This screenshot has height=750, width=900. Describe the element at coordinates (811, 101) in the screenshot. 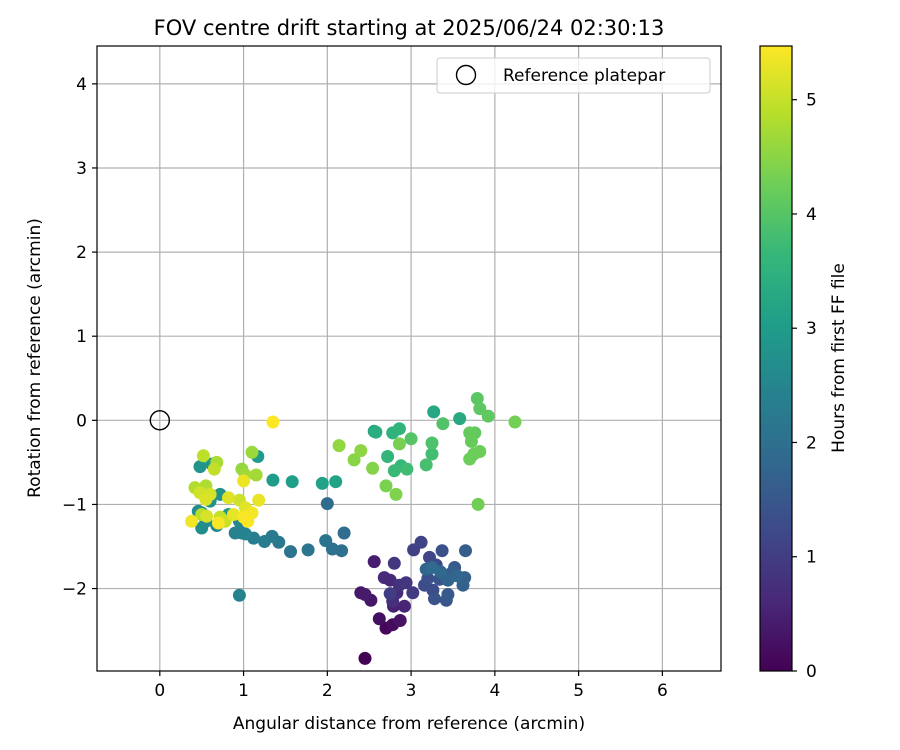

I see `colorbar-tick-label: 5` at that location.